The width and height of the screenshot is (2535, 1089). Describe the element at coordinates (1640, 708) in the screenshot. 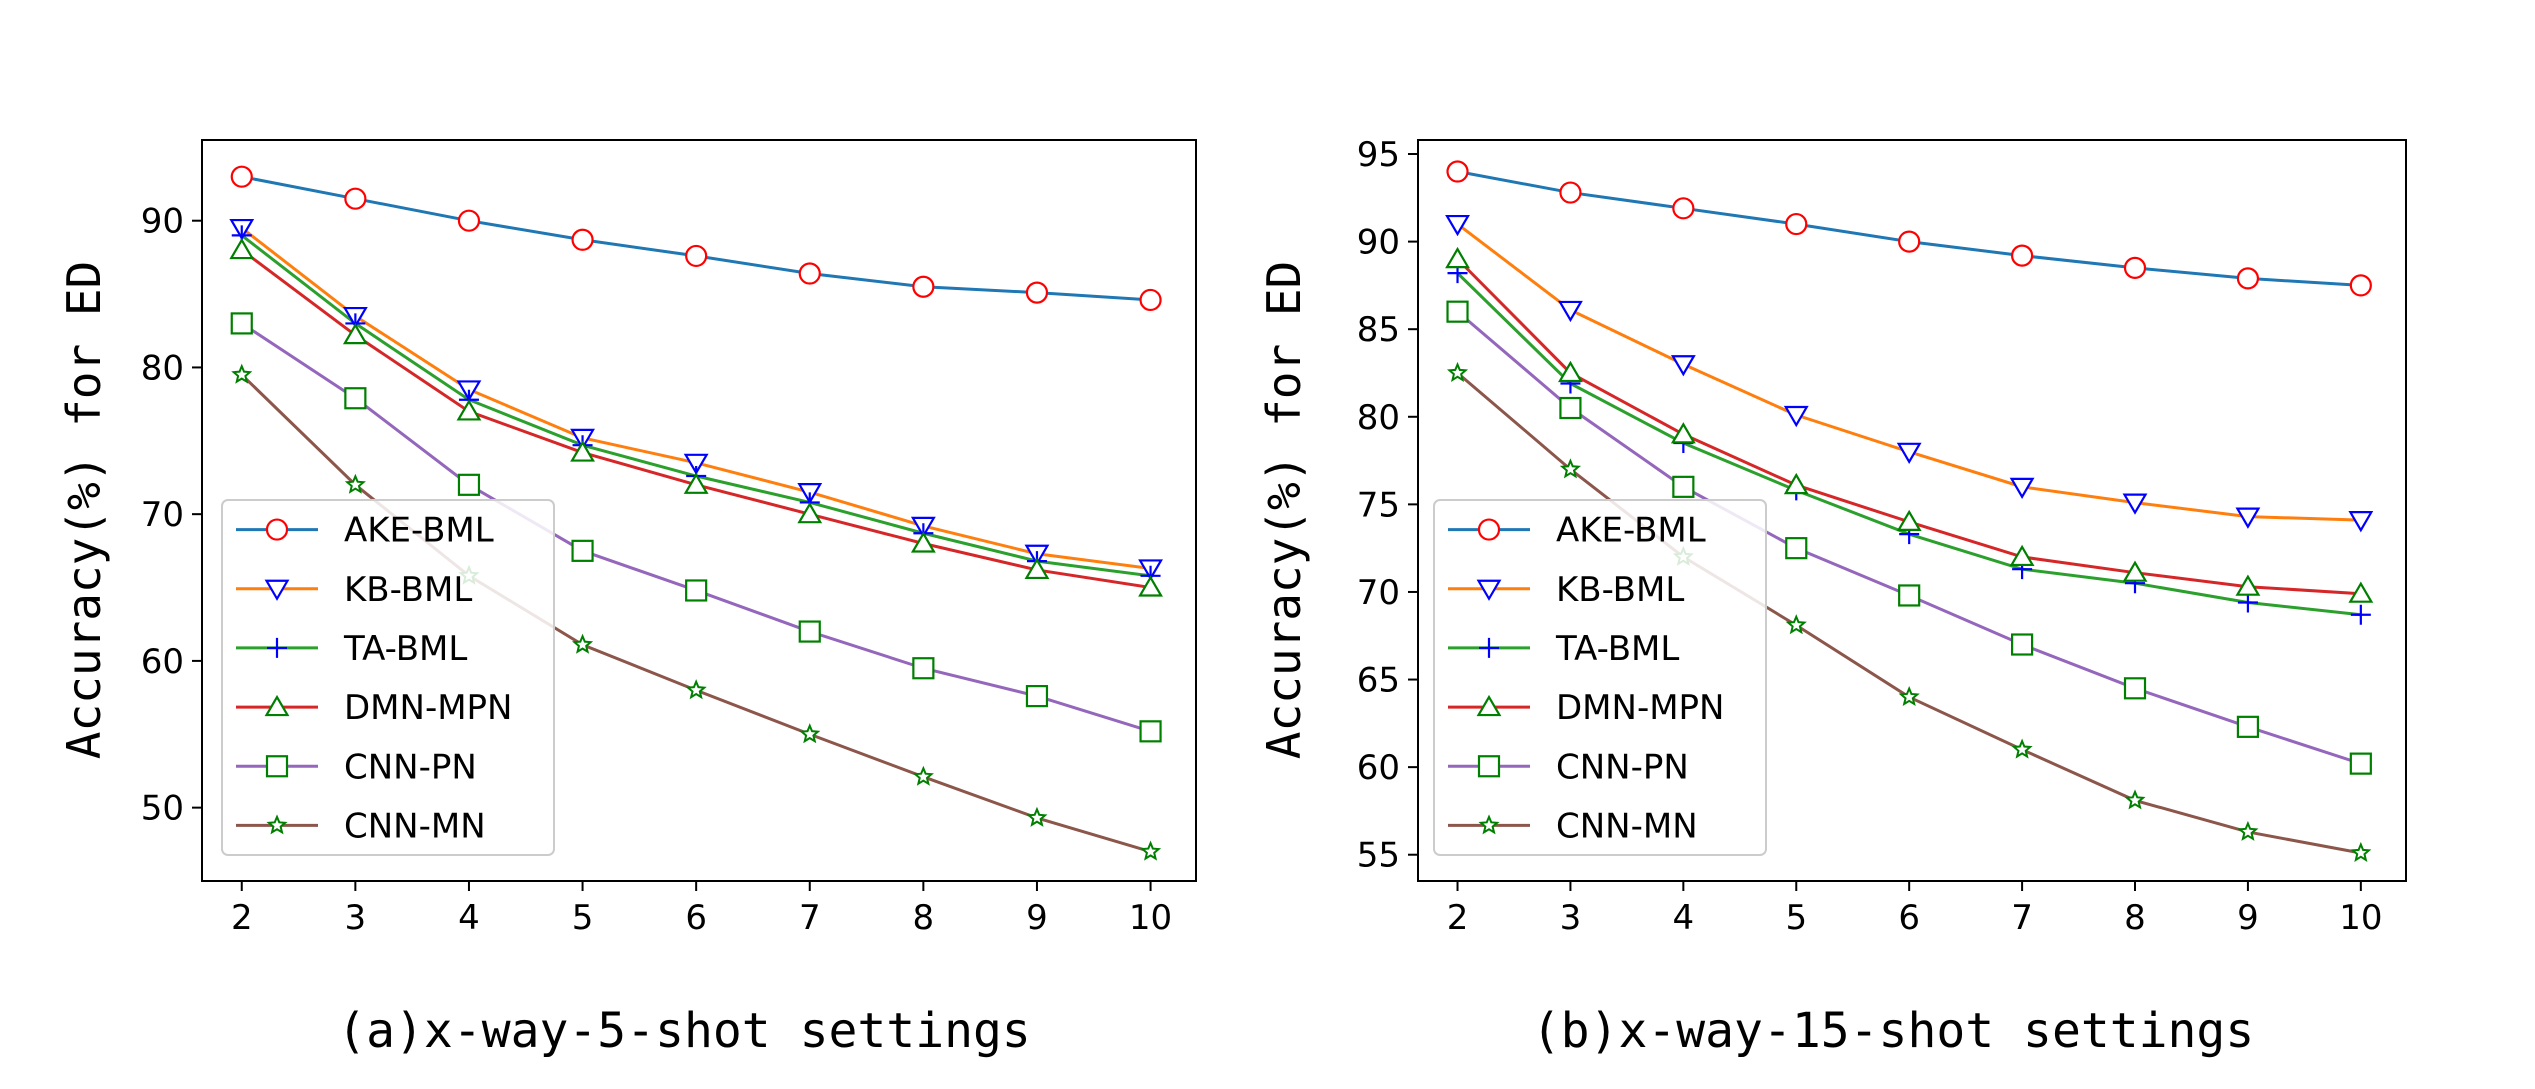

I see `legend-label-dmn-mpn-b: DMN-MPN` at that location.